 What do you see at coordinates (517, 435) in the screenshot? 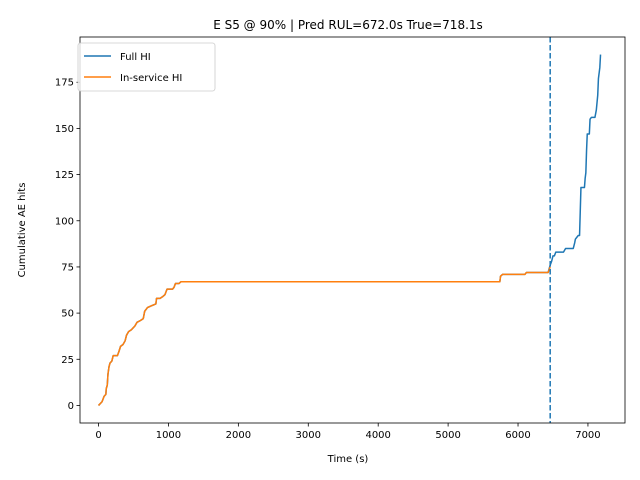
I see `x-tick-label: 6000` at bounding box center [517, 435].